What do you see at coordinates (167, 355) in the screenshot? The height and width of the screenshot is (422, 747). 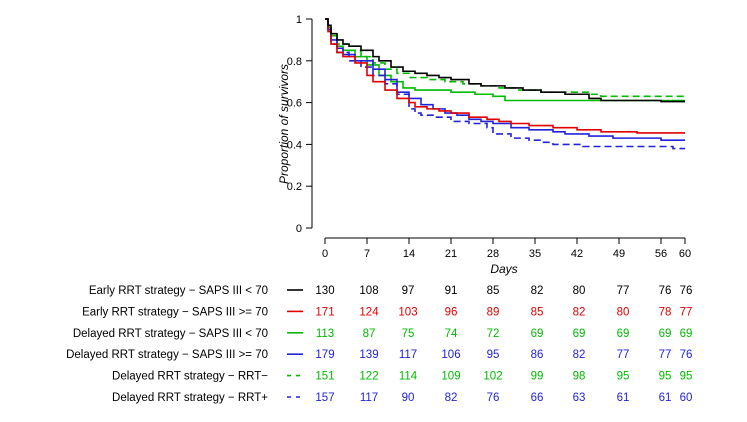 I see `series-label: Delayed RRT strategy − SAPS III >= 70` at bounding box center [167, 355].